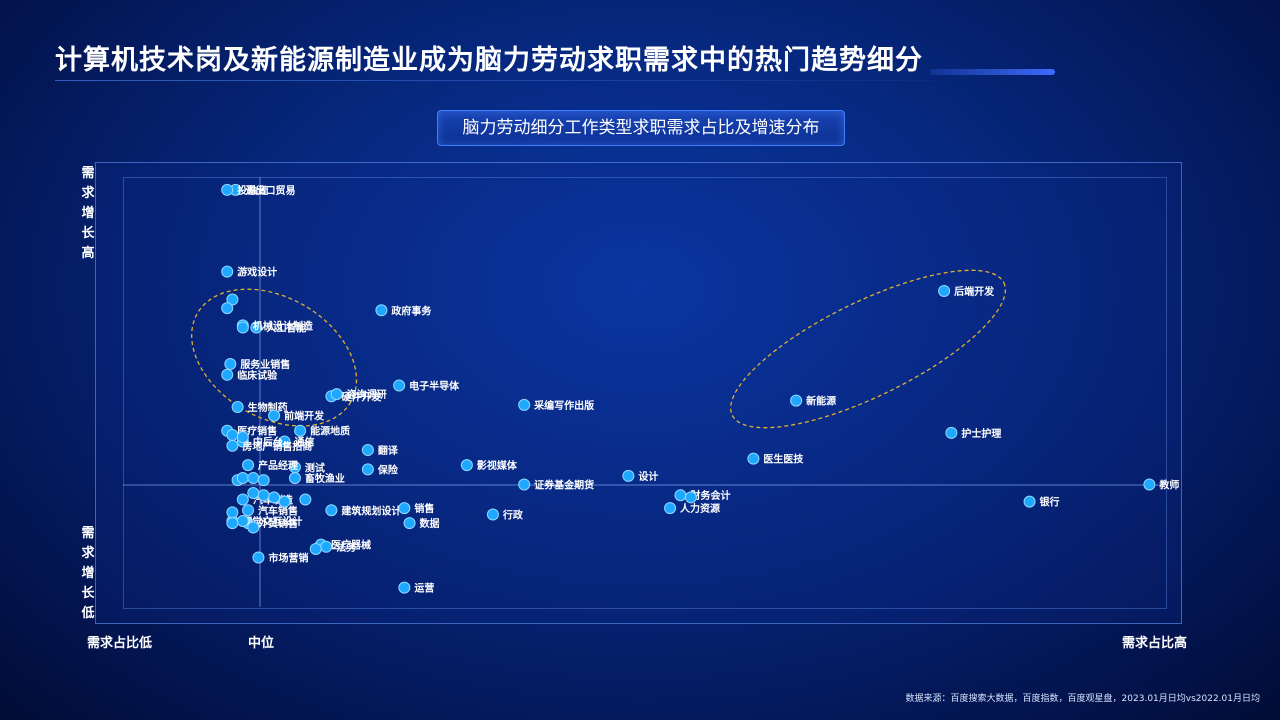 This screenshot has height=720, width=1280. Describe the element at coordinates (641, 128) in the screenshot. I see `chart-subtitle: 脑力劳动细分工作类型求职需求占比及增速分布` at that location.